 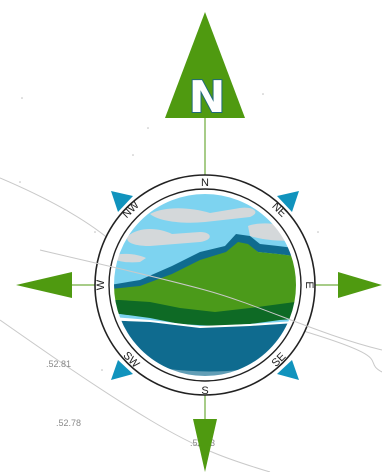 What do you see at coordinates (205, 445) in the screenshot?
I see `south-arrow-icon` at bounding box center [205, 445].